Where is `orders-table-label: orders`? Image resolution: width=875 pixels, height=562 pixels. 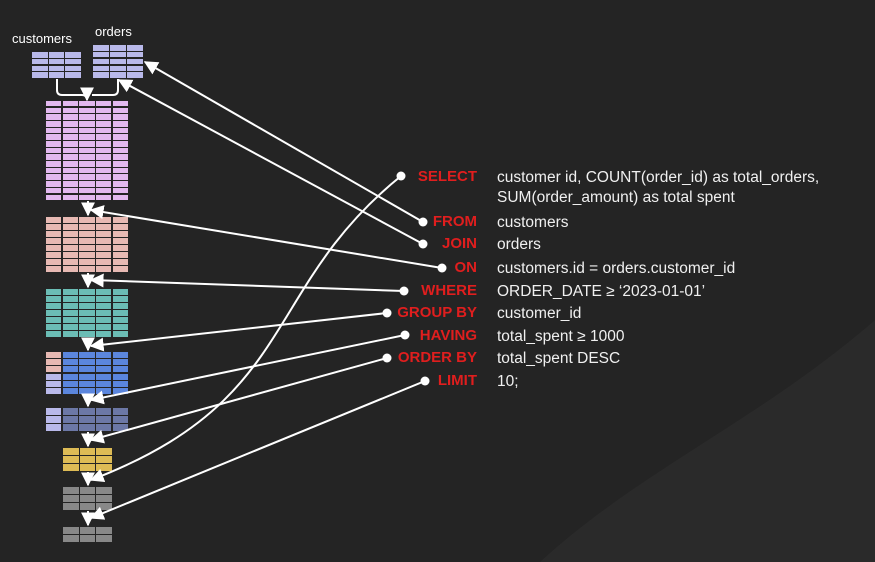 orders-table-label: orders is located at coordinates (113, 31).